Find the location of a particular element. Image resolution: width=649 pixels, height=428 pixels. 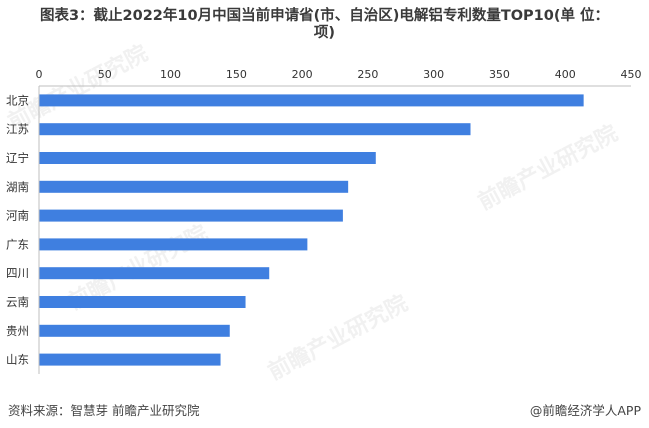

y-category-label: 云南 is located at coordinates (17, 302).